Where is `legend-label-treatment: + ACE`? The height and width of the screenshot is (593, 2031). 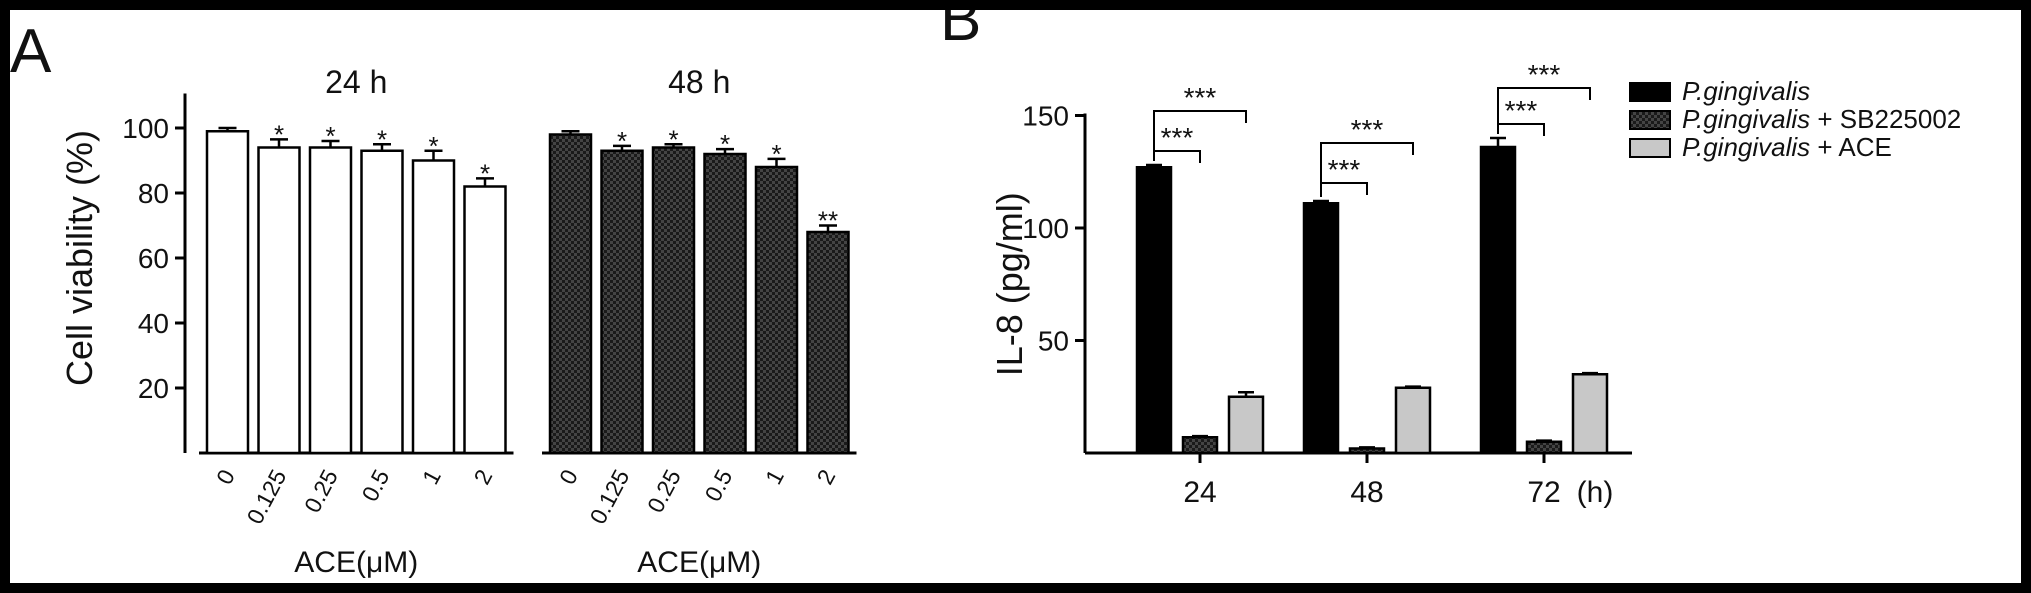 legend-label-treatment: + ACE is located at coordinates (1851, 147).